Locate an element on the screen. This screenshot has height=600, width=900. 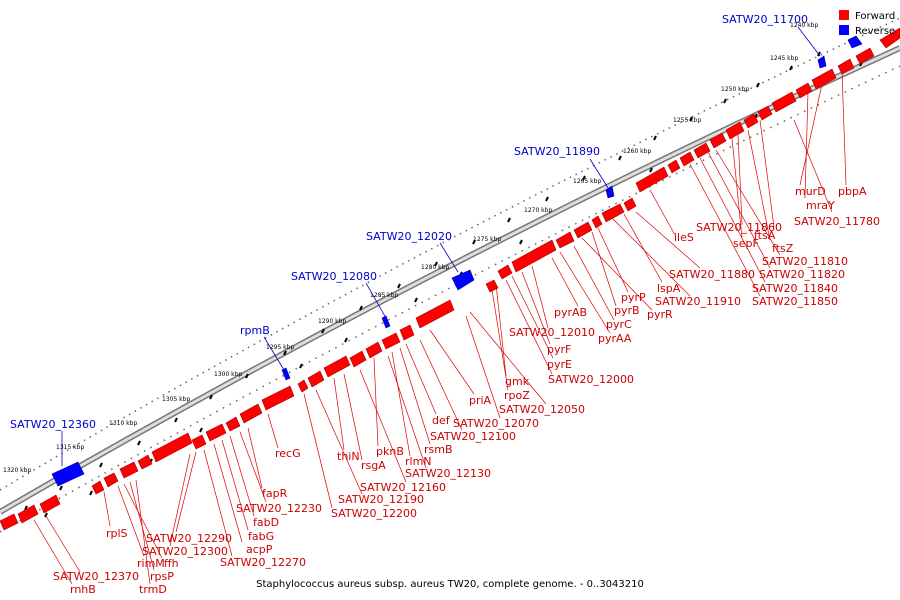
gene-label-forward: SATW20_11850 is located at coordinates (795, 301).